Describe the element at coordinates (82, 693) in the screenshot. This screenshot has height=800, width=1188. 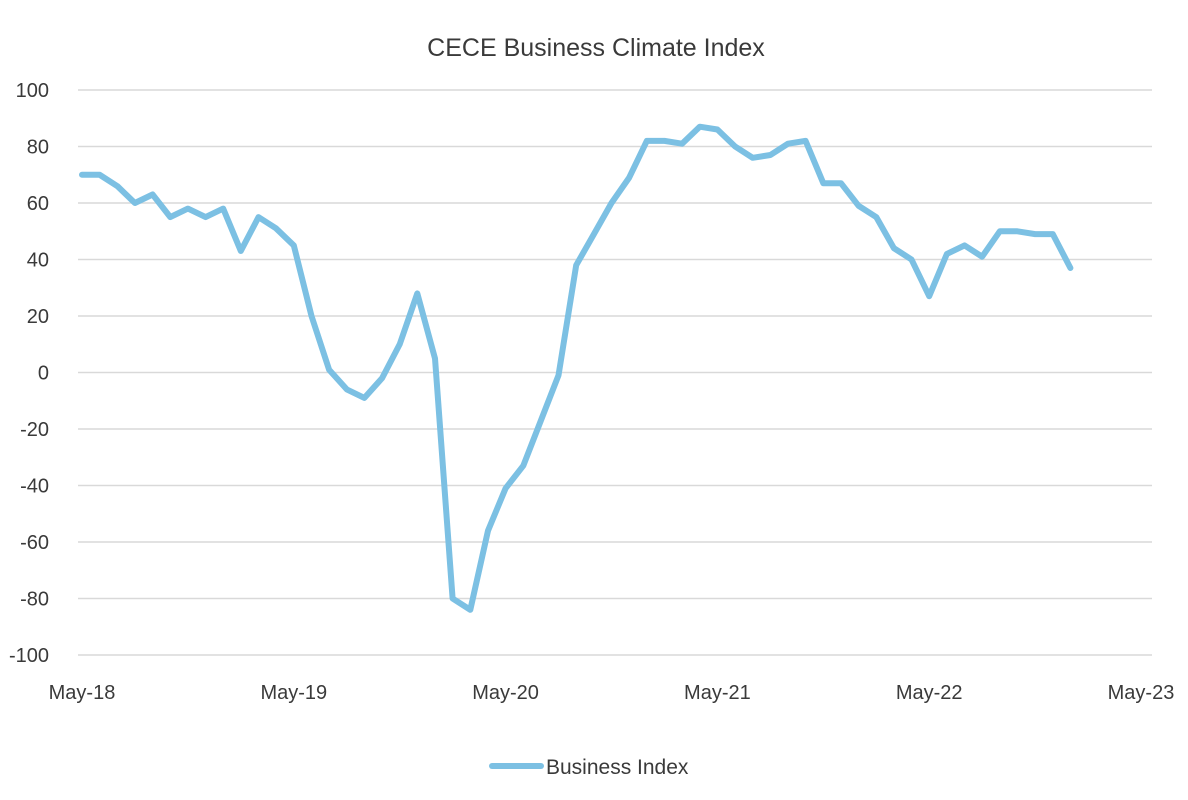
I see `x-tick-label: May-18` at that location.